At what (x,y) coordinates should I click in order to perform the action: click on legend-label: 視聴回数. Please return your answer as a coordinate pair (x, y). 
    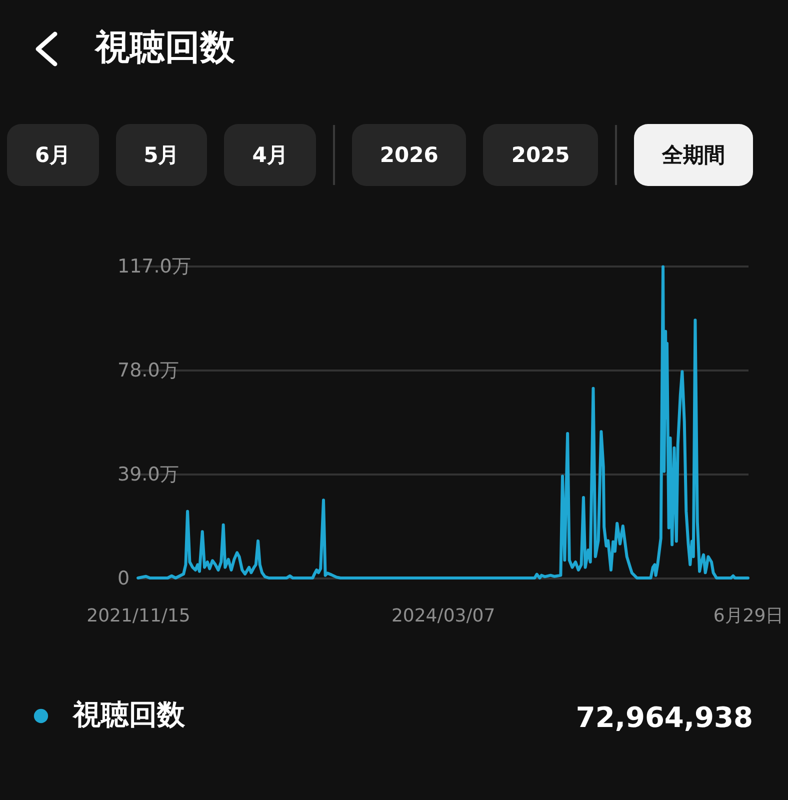
    Looking at the image, I should click on (129, 714).